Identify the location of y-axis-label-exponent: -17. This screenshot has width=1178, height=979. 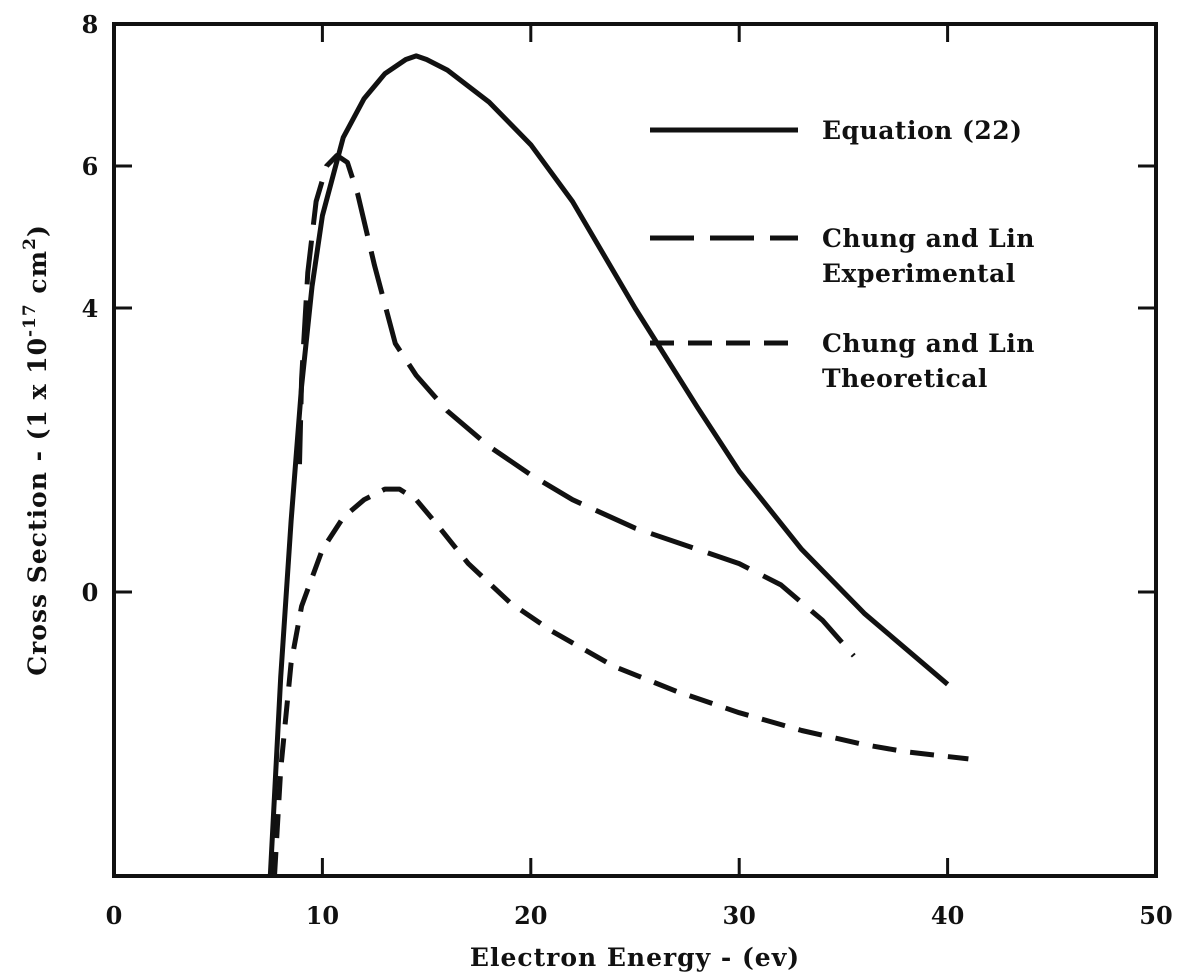
(30, 320).